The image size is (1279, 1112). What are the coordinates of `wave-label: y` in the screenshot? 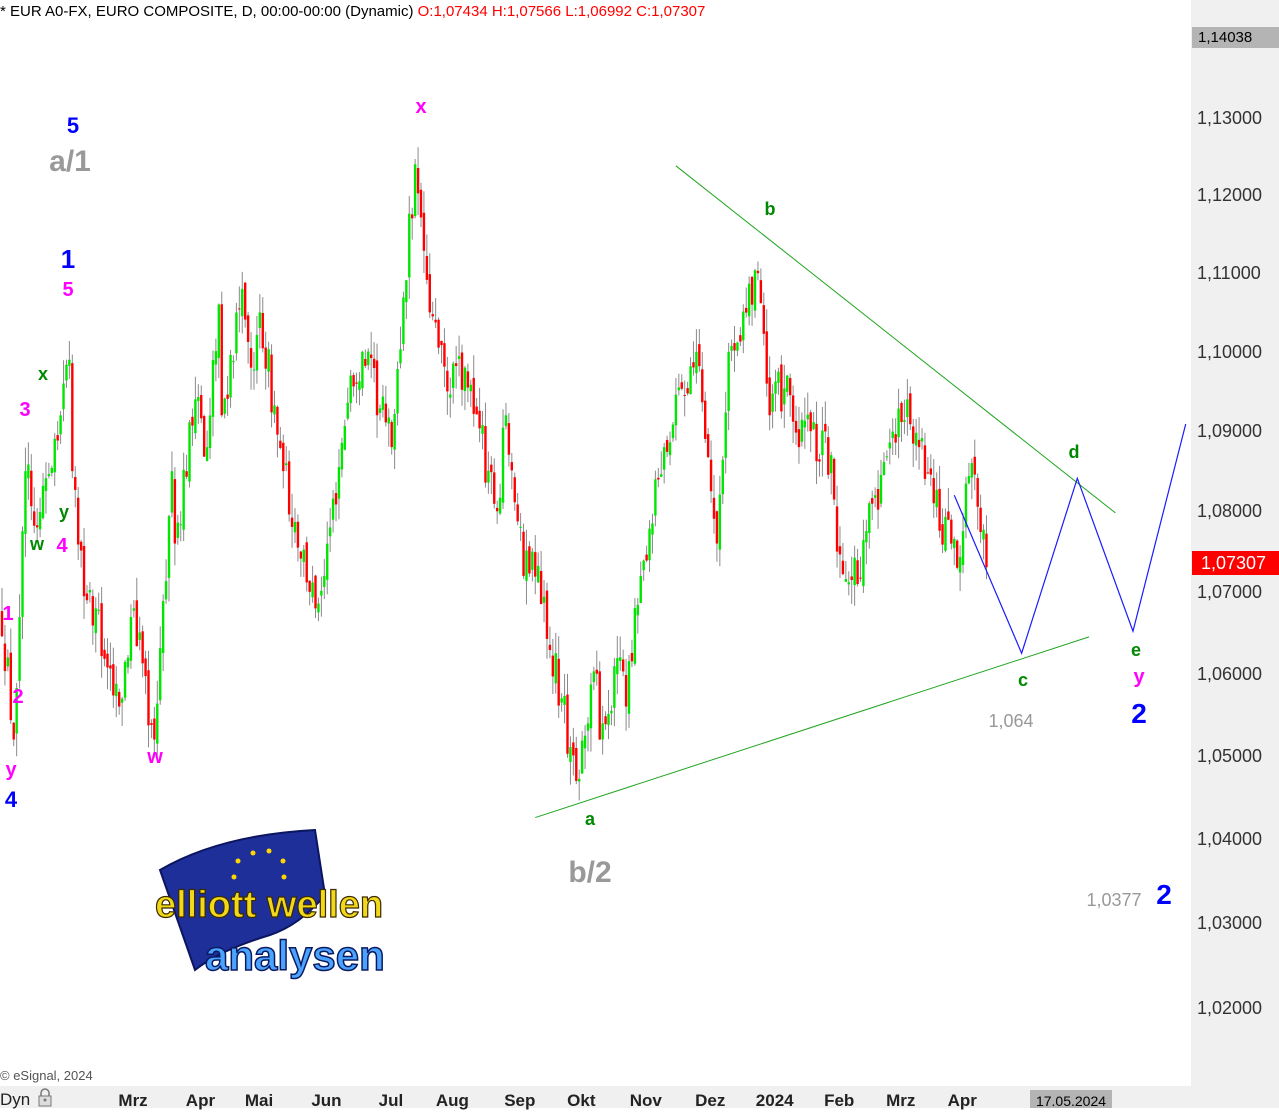 It's located at (64, 512).